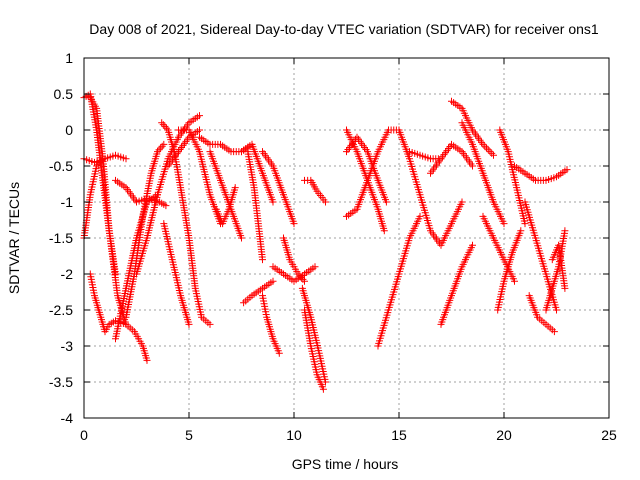 This screenshot has height=480, width=640. I want to click on x-tick-label: 0, so click(84, 435).